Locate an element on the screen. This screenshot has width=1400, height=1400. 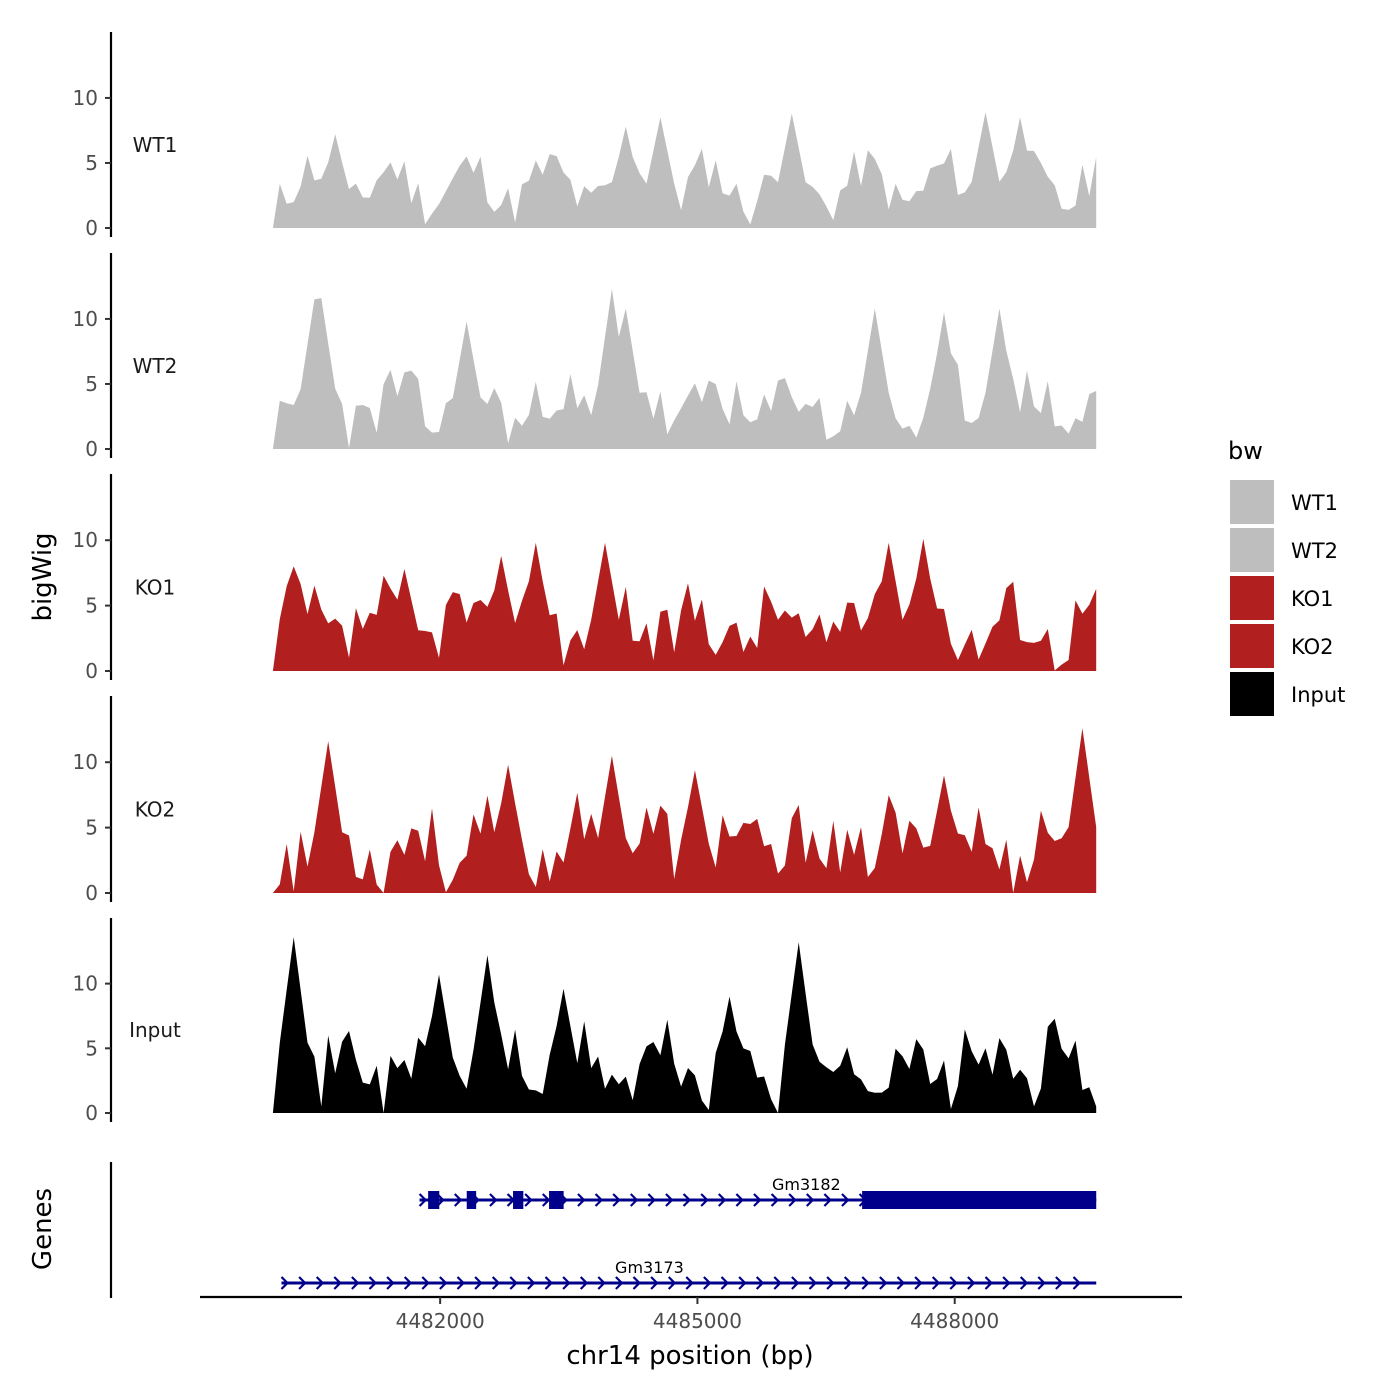
legend-swatch-wt2 is located at coordinates (1252, 550).